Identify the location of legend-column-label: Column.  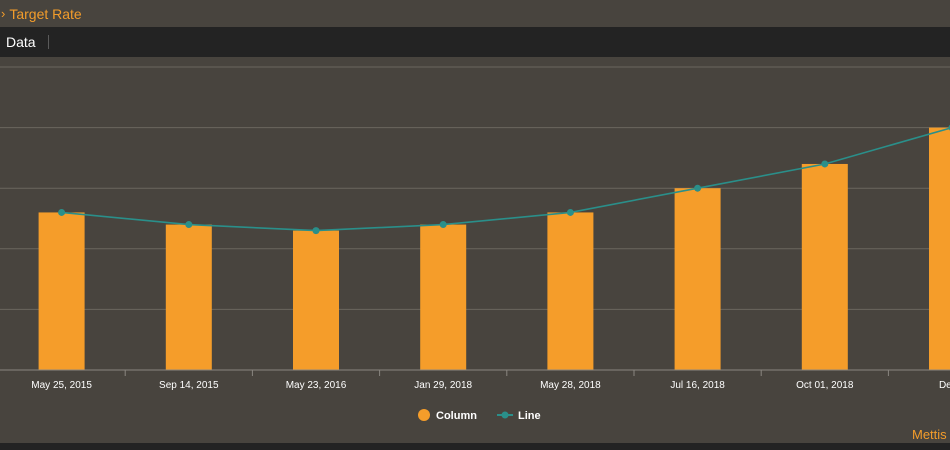
(456, 416).